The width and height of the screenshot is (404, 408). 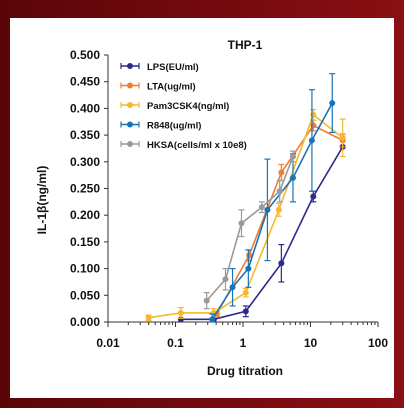 I want to click on legend-item: LPS(EU/ml), so click(x=159, y=67).